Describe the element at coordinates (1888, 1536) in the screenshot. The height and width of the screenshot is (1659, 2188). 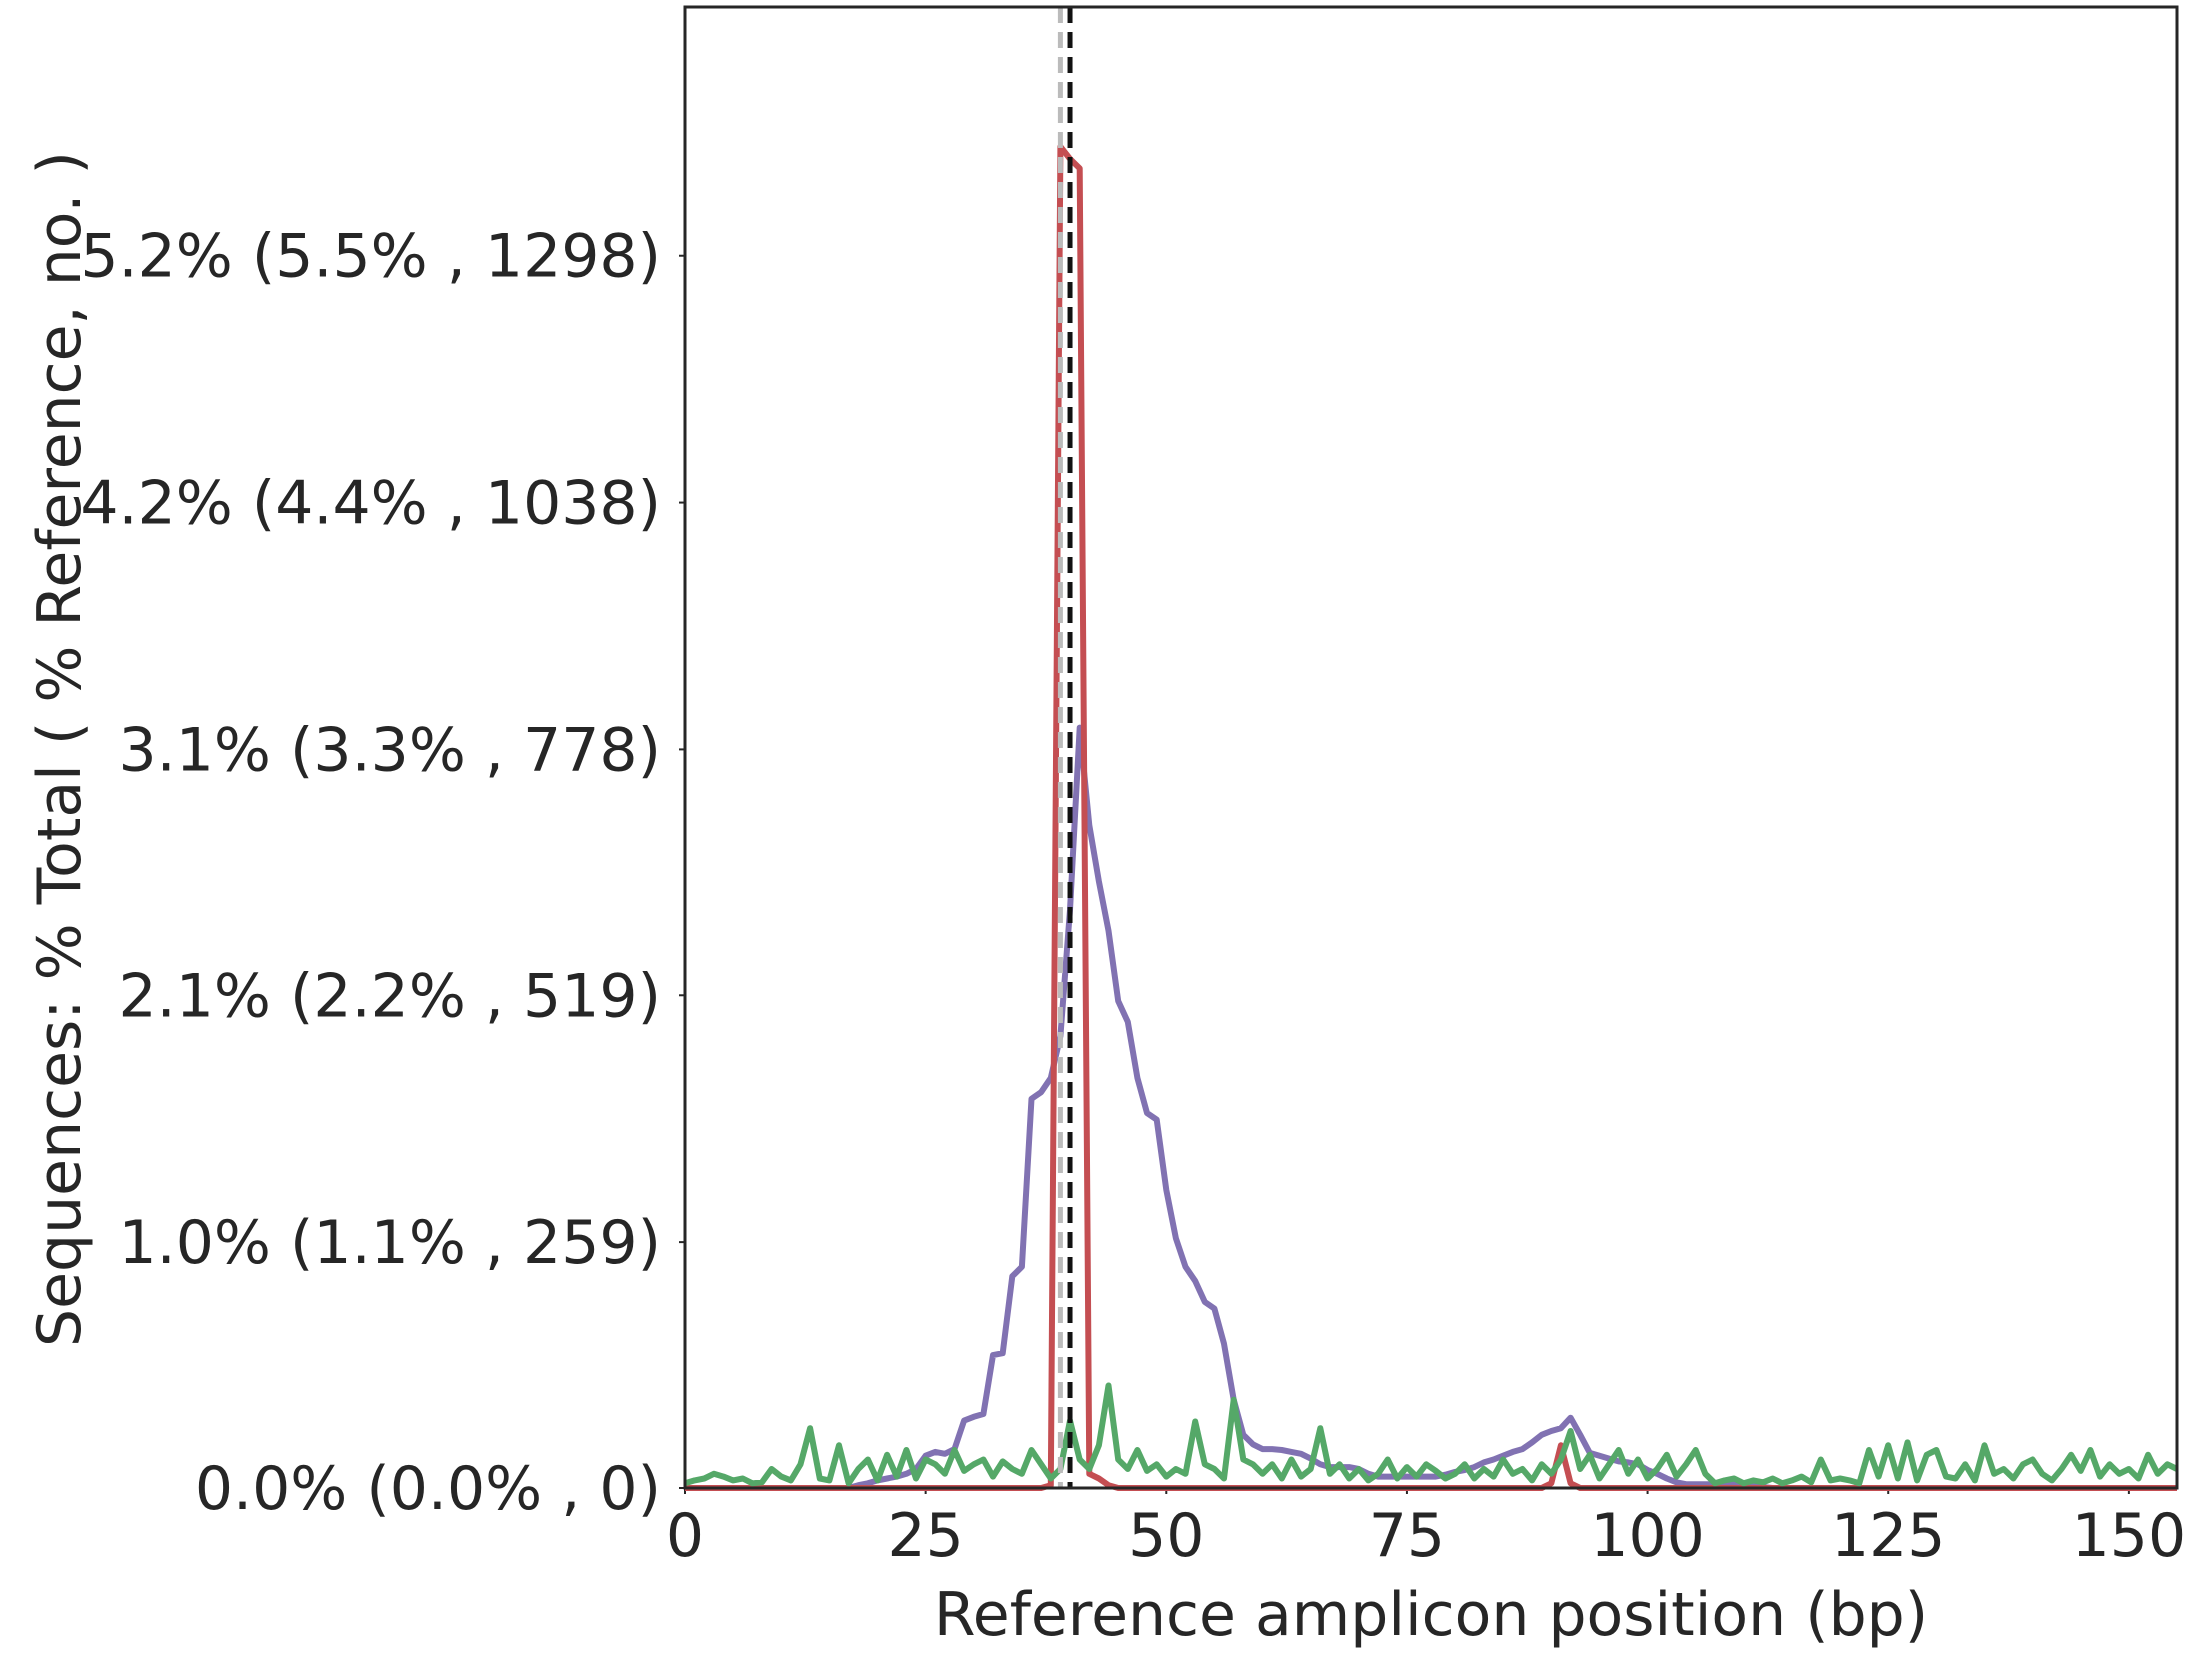
I see `x-tick-label: 125` at that location.